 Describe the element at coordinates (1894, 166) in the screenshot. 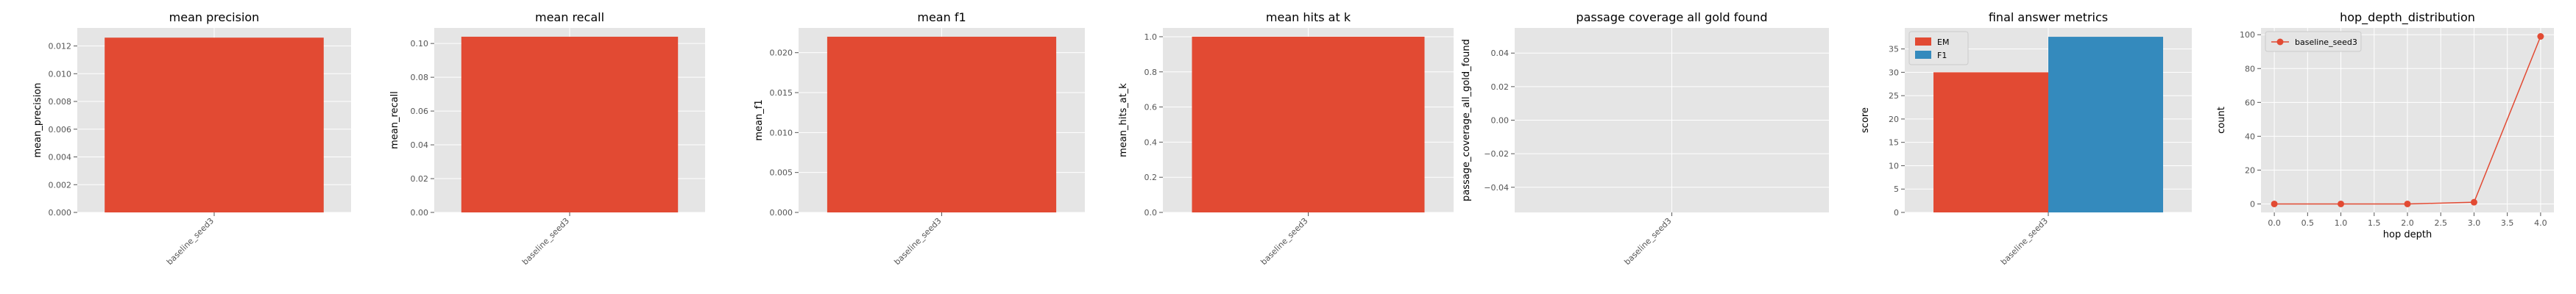

I see `y-tick-label: 10` at that location.